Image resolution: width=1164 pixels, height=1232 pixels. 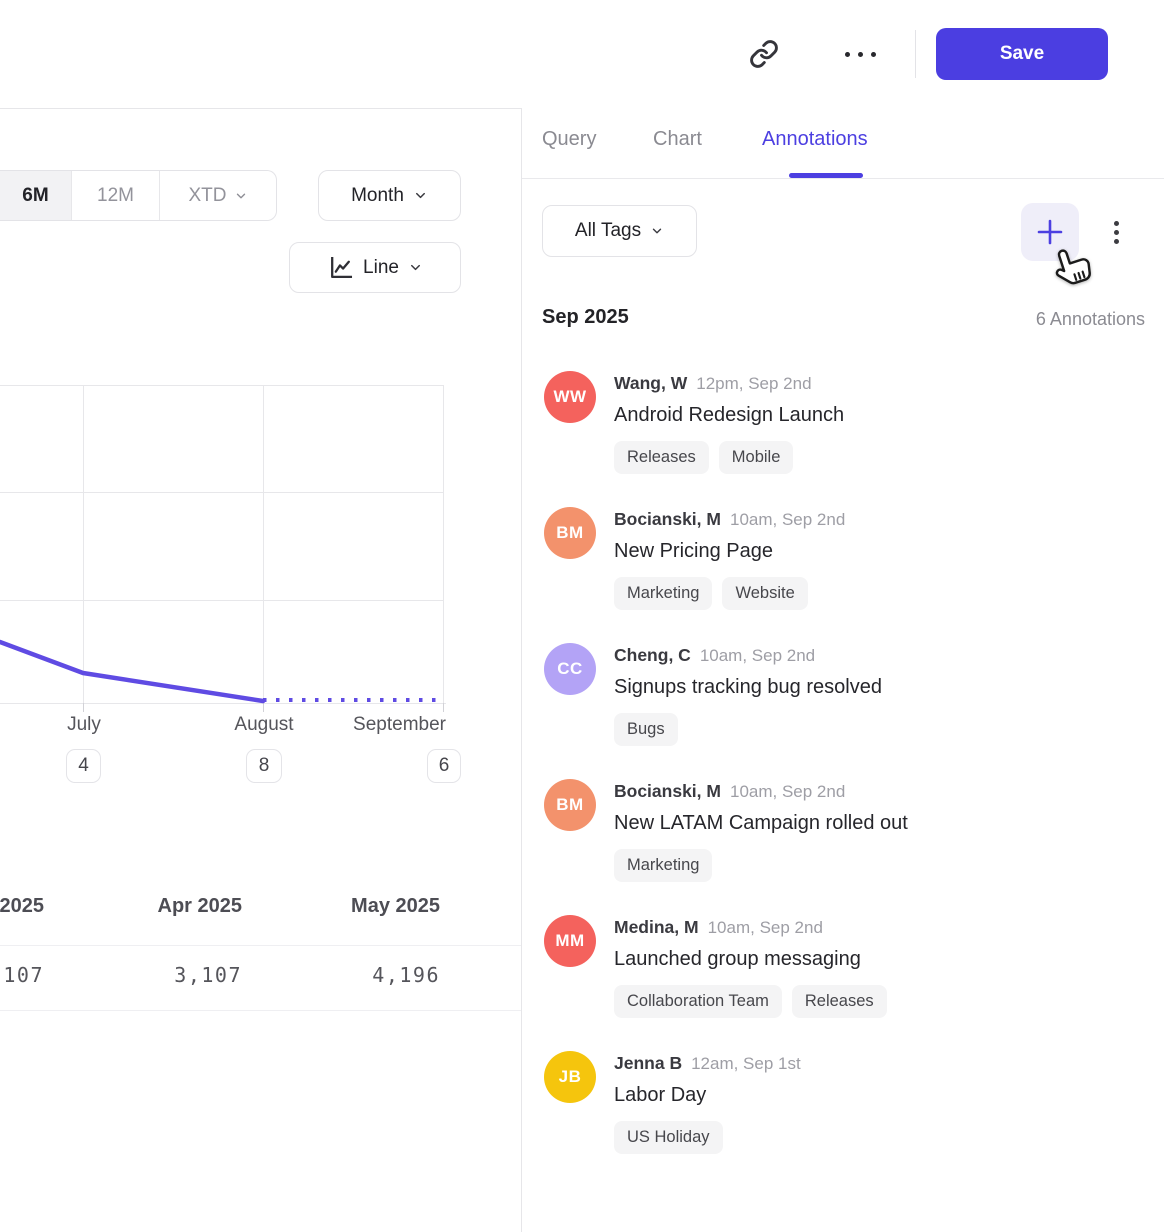 I want to click on ellipsis-icon, so click(x=860, y=54).